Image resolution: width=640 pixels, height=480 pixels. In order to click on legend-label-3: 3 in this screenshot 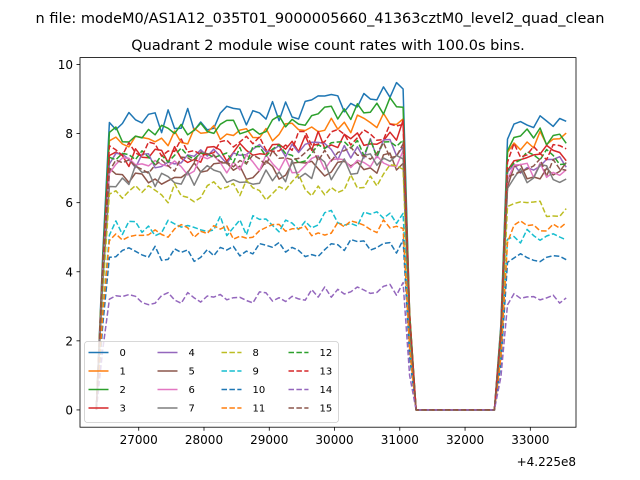, I will do `click(123, 409)`.